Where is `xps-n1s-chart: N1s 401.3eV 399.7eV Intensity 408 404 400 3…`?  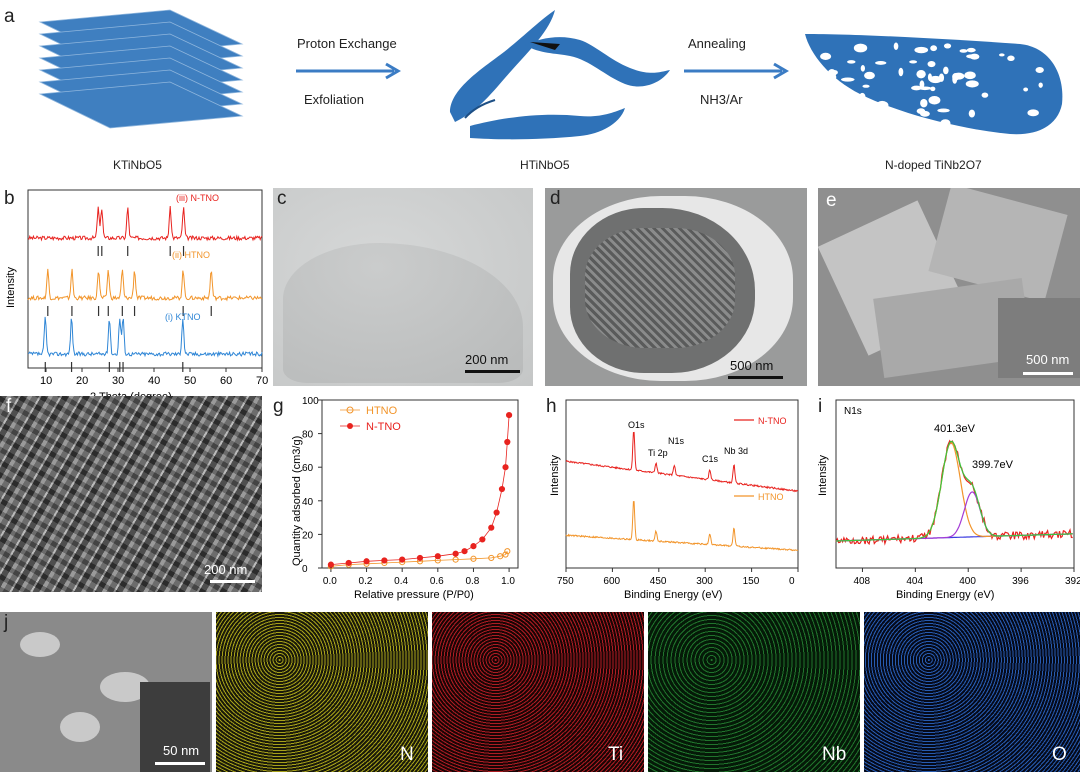 xps-n1s-chart: N1s 401.3eV 399.7eV Intensity 408 404 400 3… is located at coordinates (948, 500).